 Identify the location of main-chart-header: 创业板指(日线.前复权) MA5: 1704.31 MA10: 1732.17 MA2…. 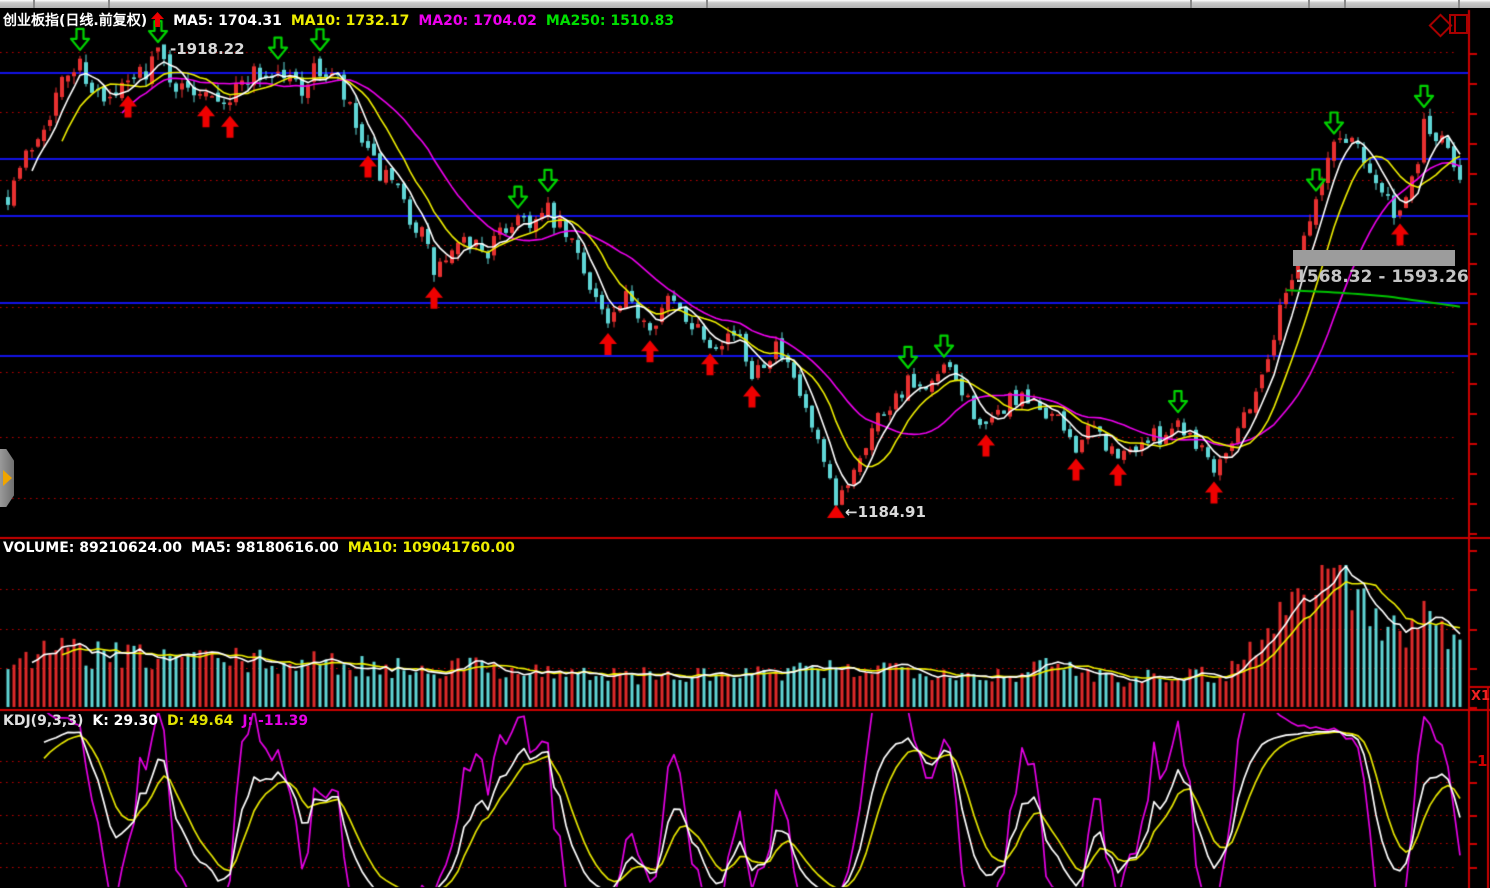
(343, 20).